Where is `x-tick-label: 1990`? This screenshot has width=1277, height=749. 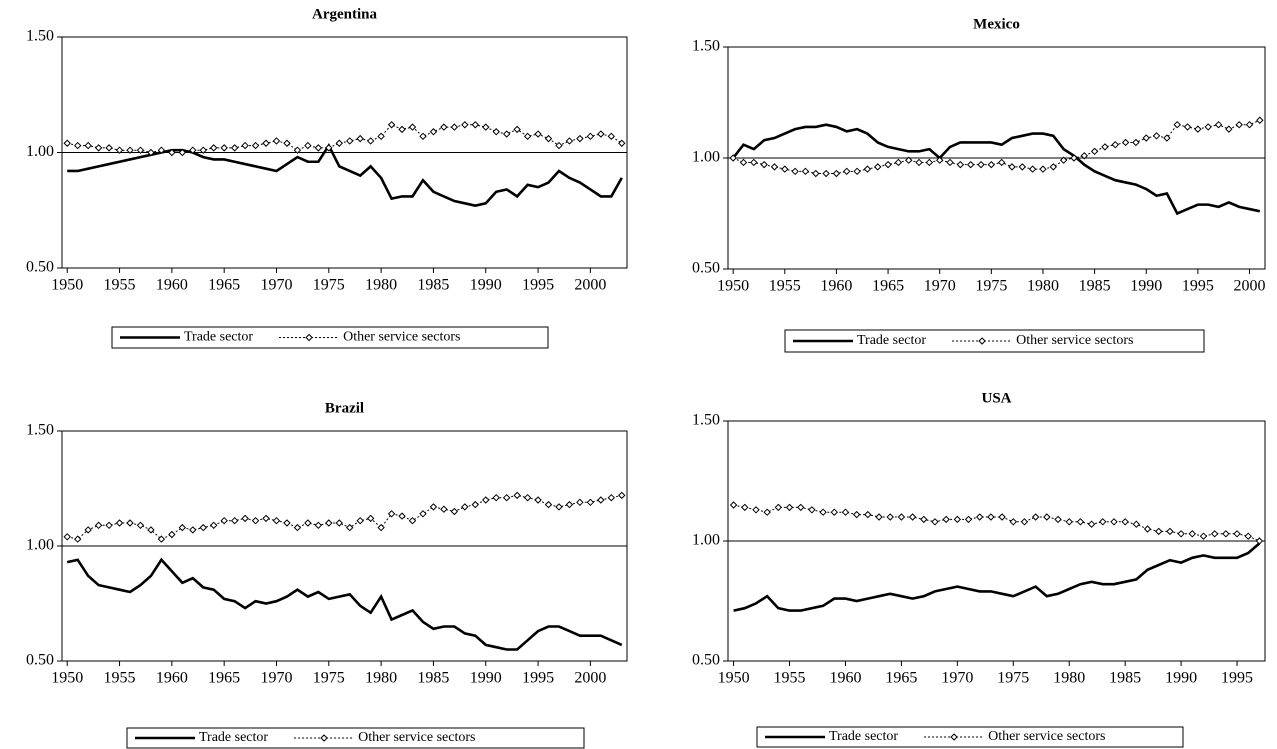 x-tick-label: 1990 is located at coordinates (1181, 678).